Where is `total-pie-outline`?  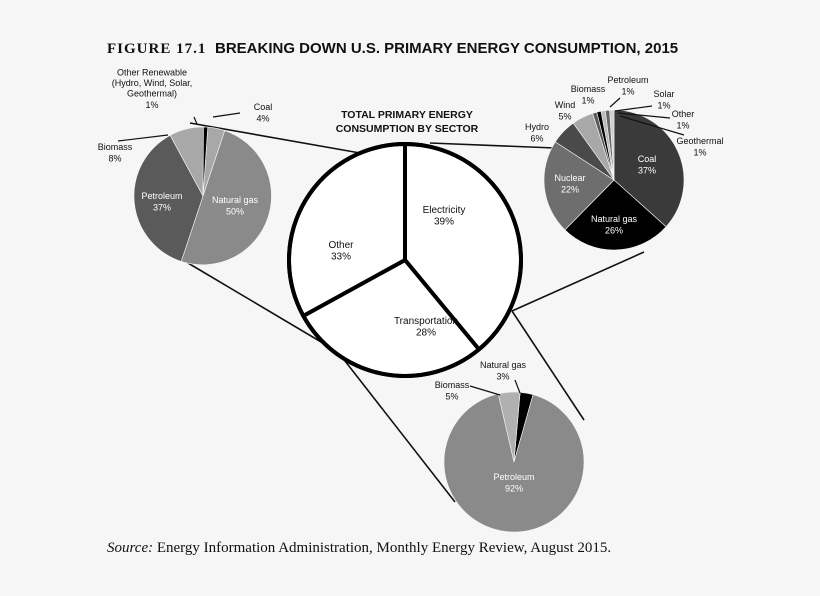
total-pie-outline is located at coordinates (405, 260).